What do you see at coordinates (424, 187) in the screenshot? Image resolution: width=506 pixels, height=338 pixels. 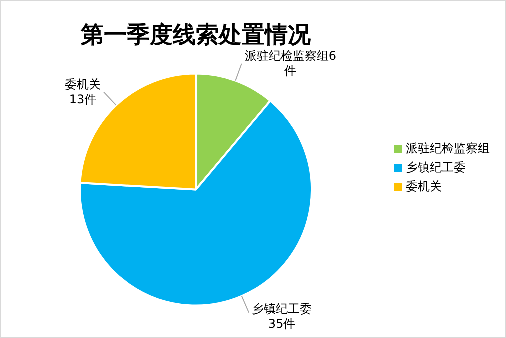 I see `legend-label: 委机关` at bounding box center [424, 187].